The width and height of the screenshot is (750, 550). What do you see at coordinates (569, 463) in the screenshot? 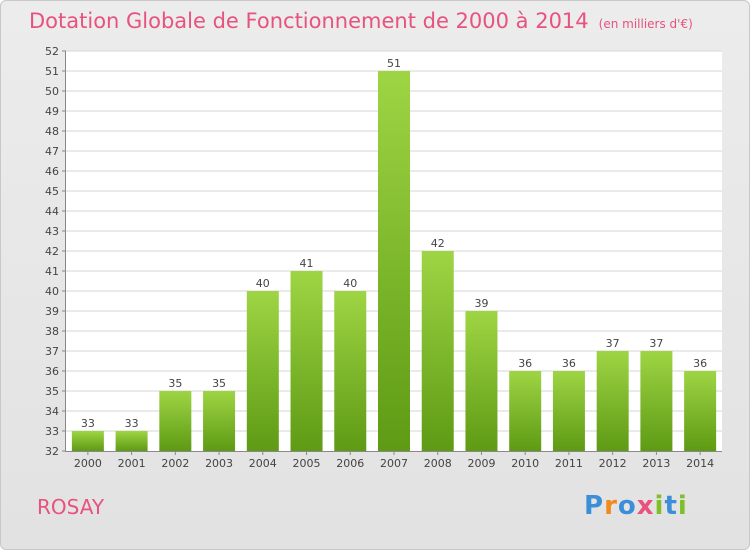
I see `x-tick-label: 2011` at bounding box center [569, 463].